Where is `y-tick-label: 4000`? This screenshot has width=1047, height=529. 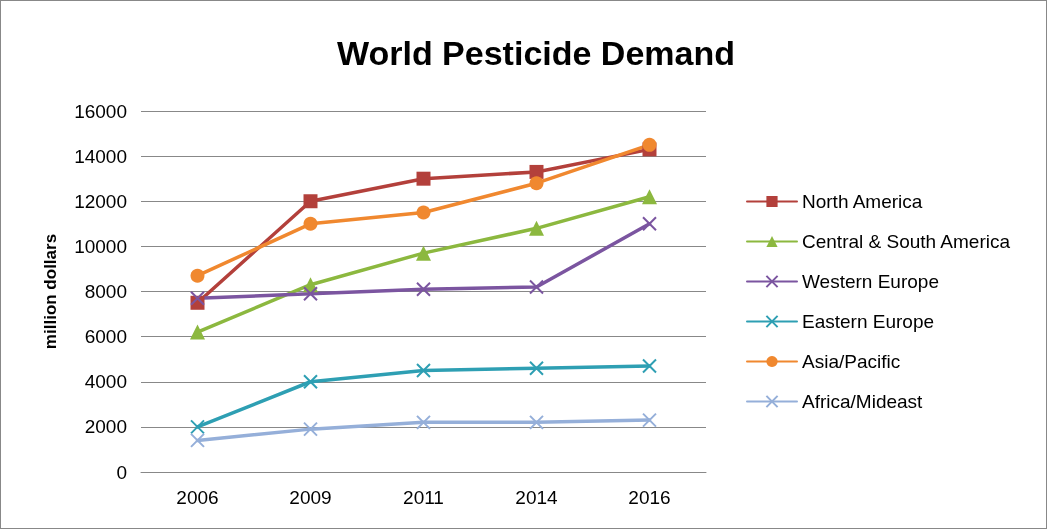 y-tick-label: 4000 is located at coordinates (105, 382).